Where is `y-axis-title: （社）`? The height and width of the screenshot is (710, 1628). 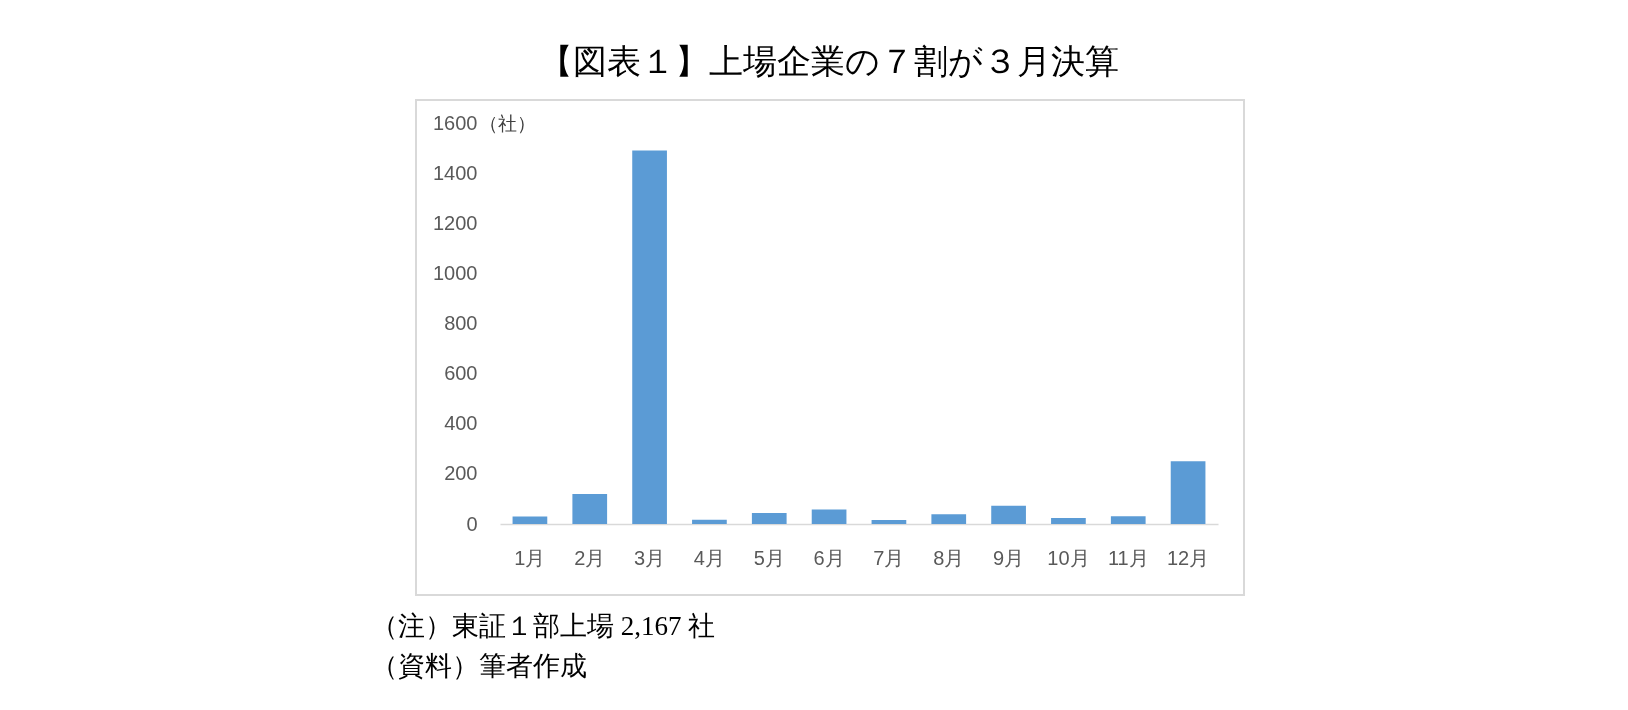 y-axis-title: （社） is located at coordinates (507, 123).